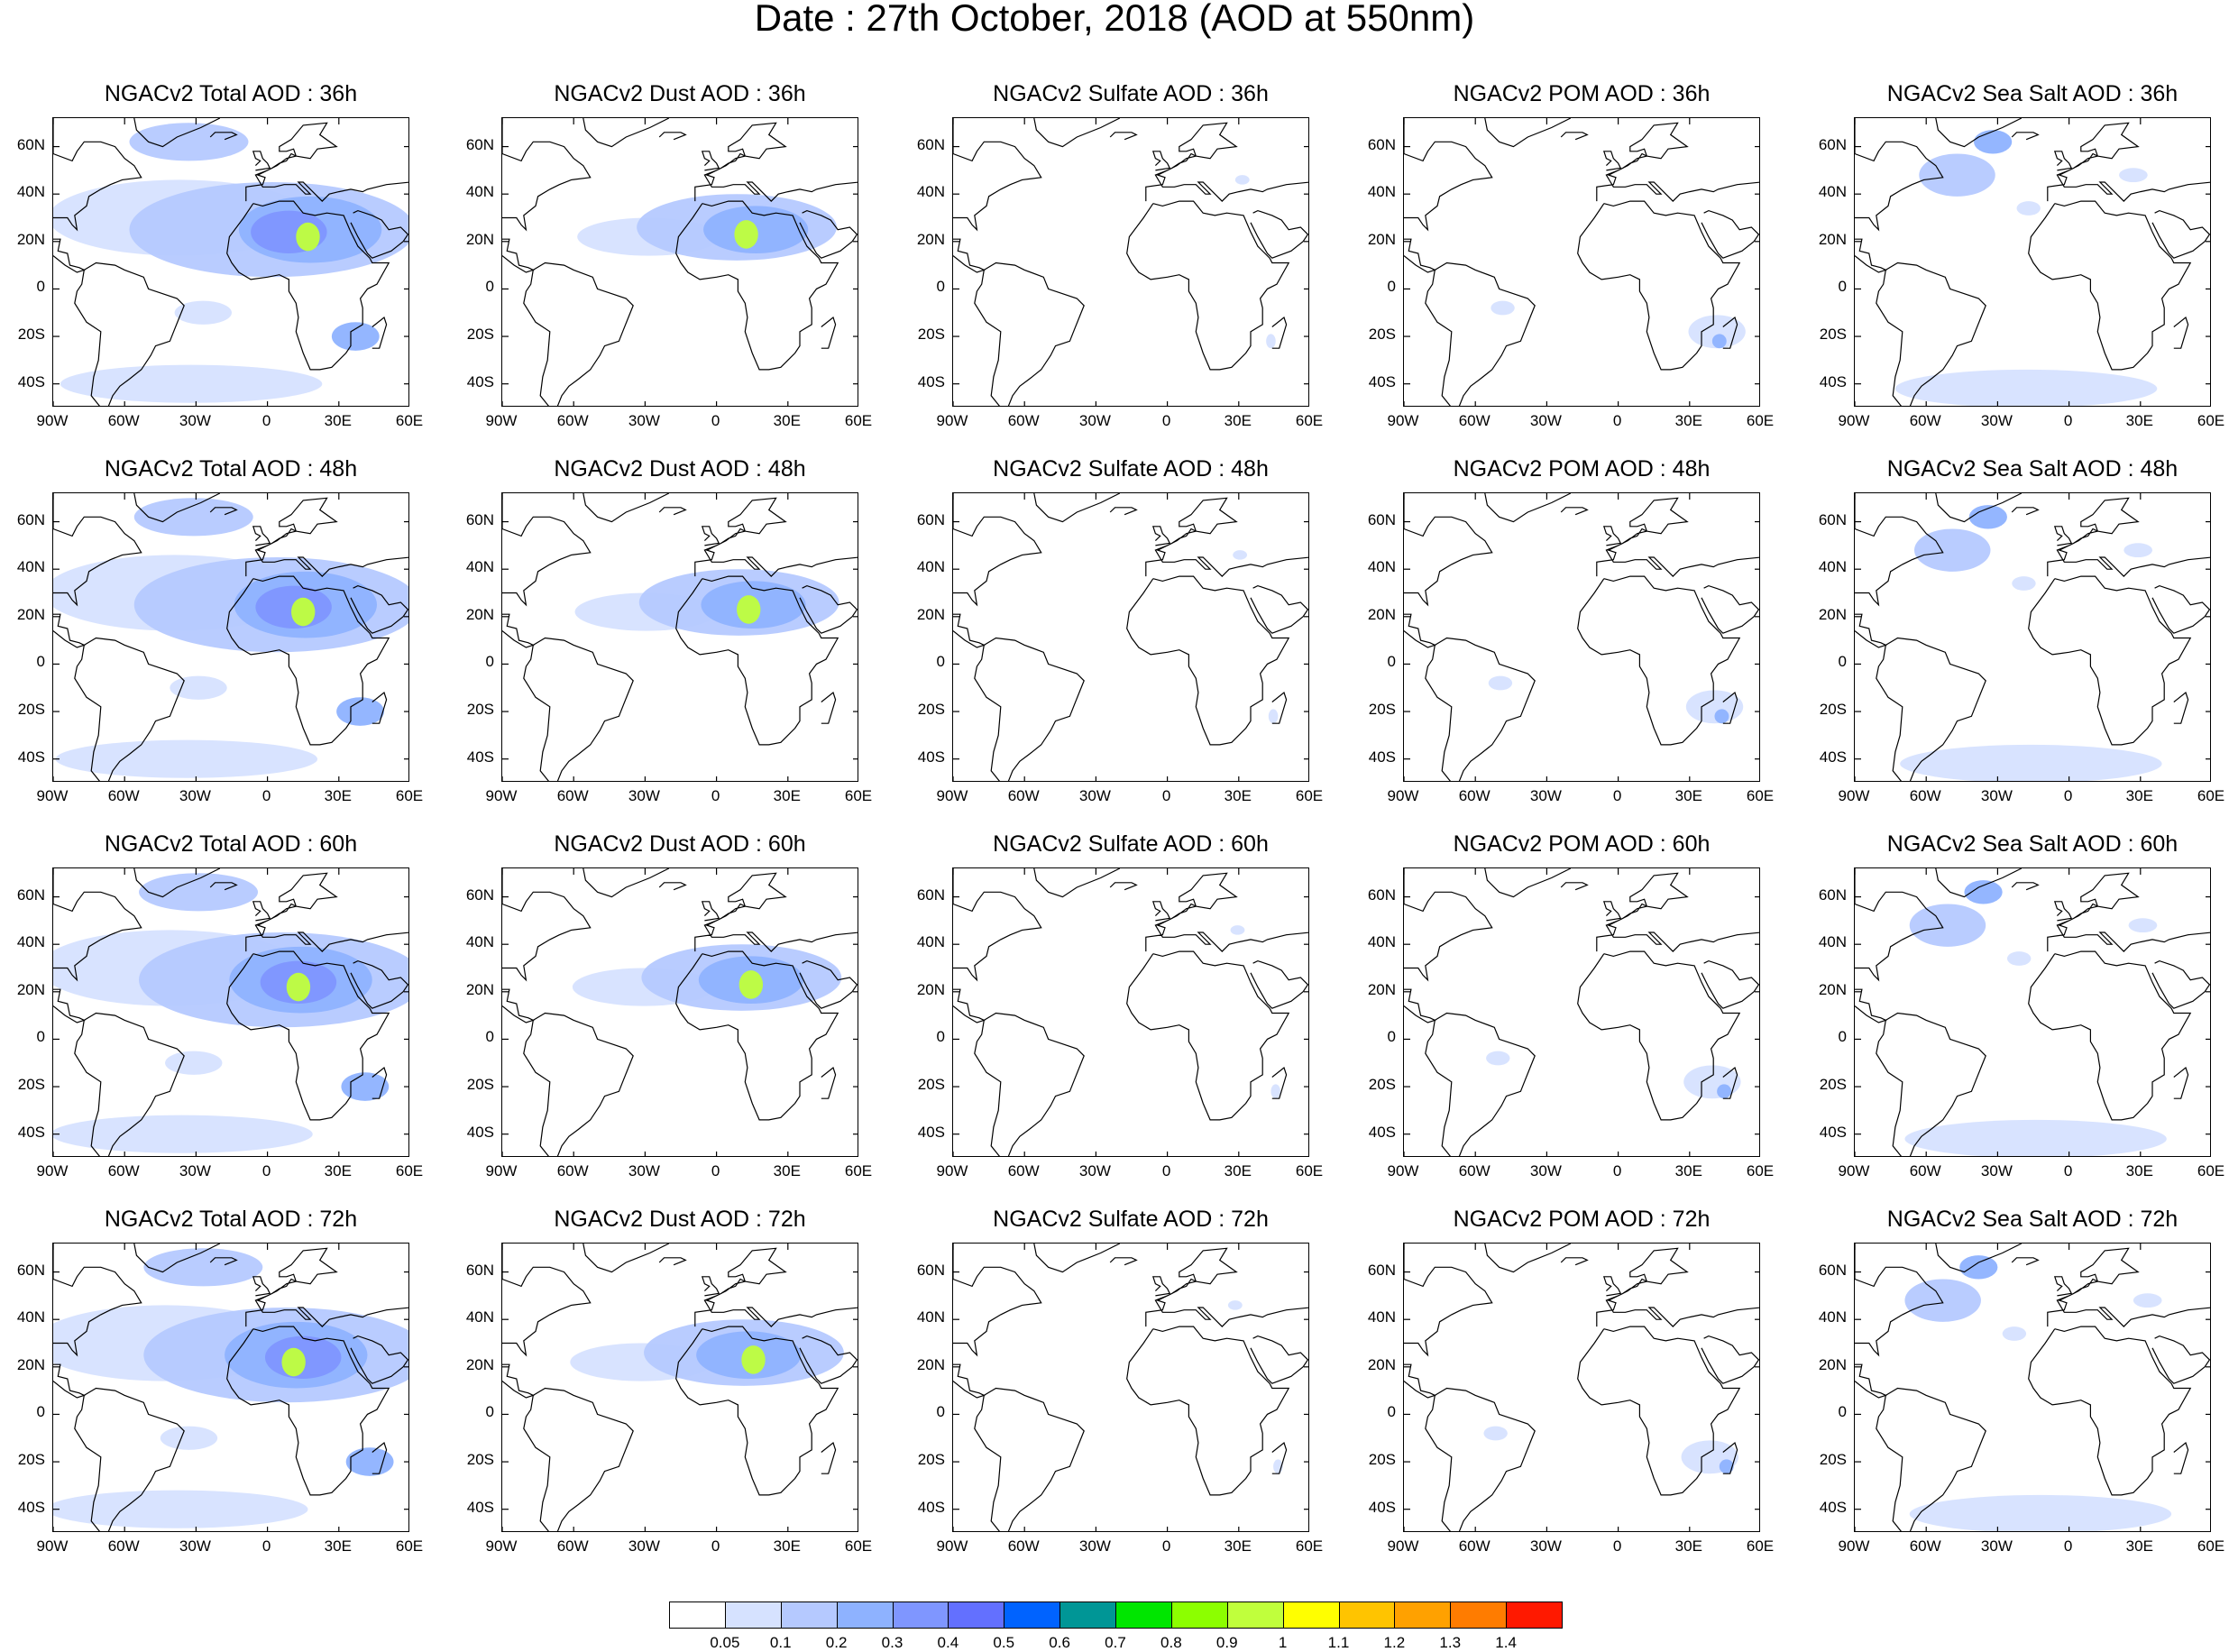 Image resolution: width=2229 pixels, height=1652 pixels. Describe the element at coordinates (1582, 469) in the screenshot. I see `panel-title: NGACv2 POM AOD : 48h` at that location.